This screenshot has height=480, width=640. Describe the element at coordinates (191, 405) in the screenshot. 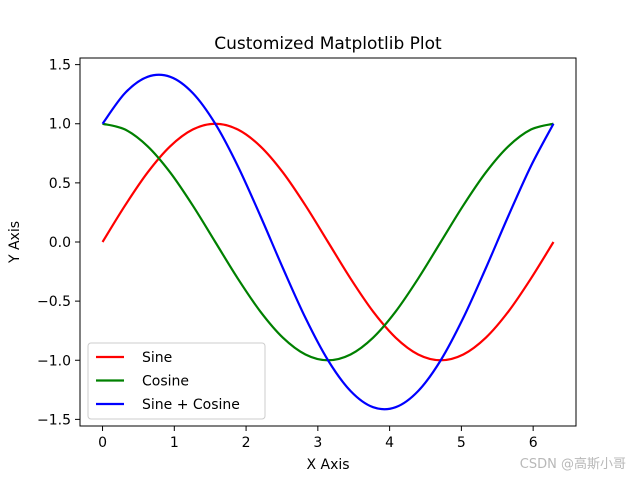

I see `legend-label: Sine + Cosine` at that location.